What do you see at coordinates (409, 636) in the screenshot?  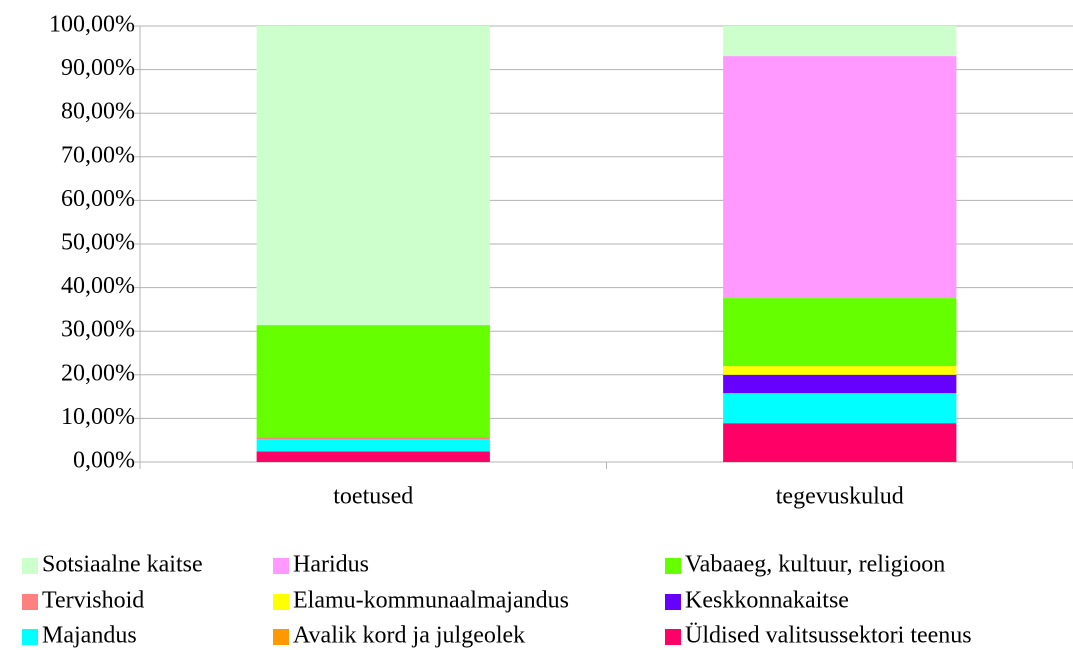 I see `legend-label: Avalik kord ja julgeolek` at bounding box center [409, 636].